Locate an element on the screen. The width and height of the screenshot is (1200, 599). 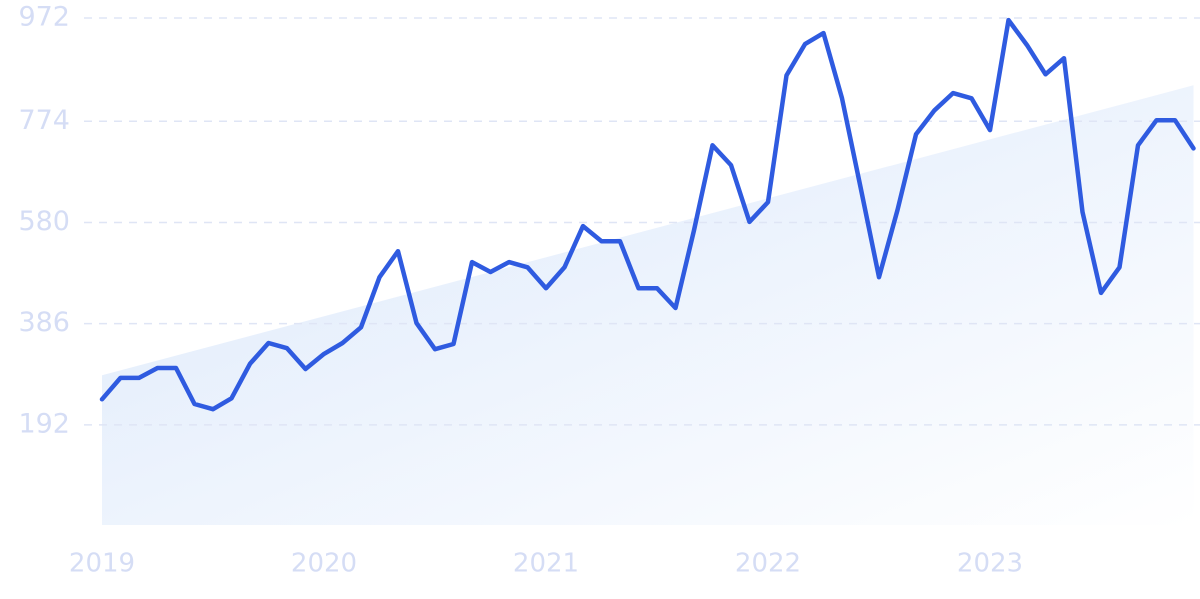
y-tick-label: 580 is located at coordinates (44, 221).